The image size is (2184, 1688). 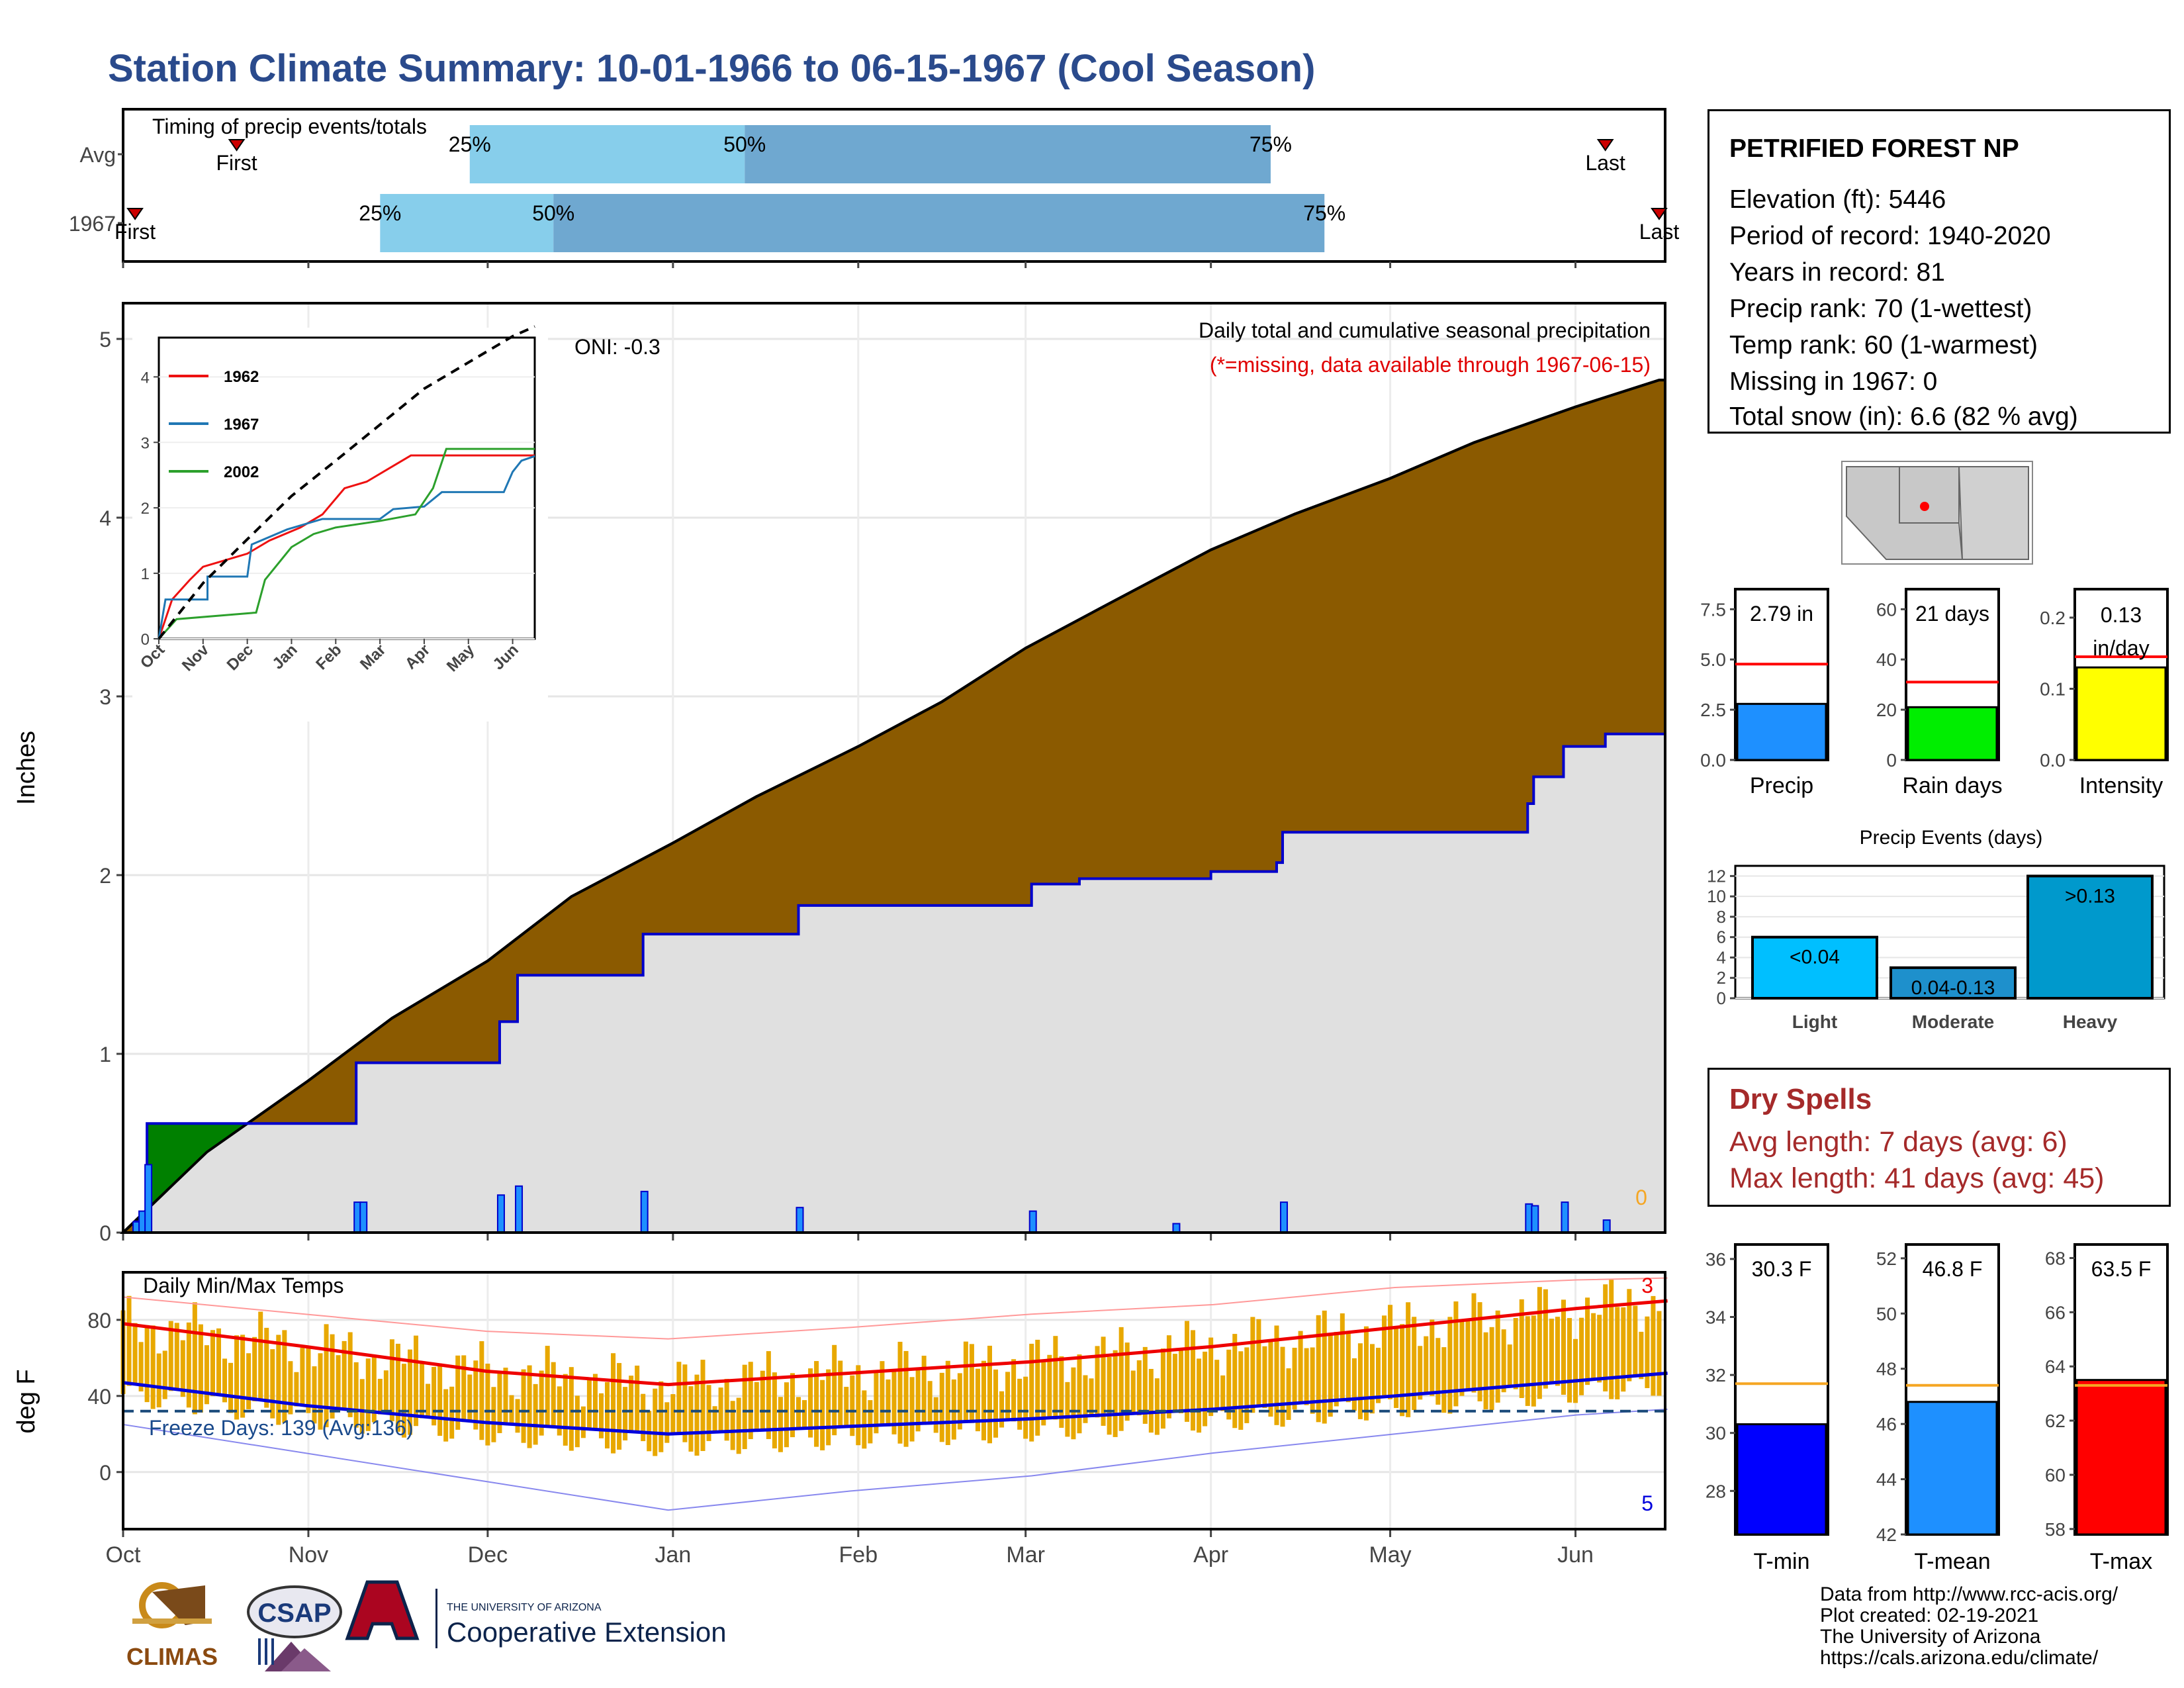 I want to click on precip-events-y-tick-label: 12, so click(x=1716, y=876).